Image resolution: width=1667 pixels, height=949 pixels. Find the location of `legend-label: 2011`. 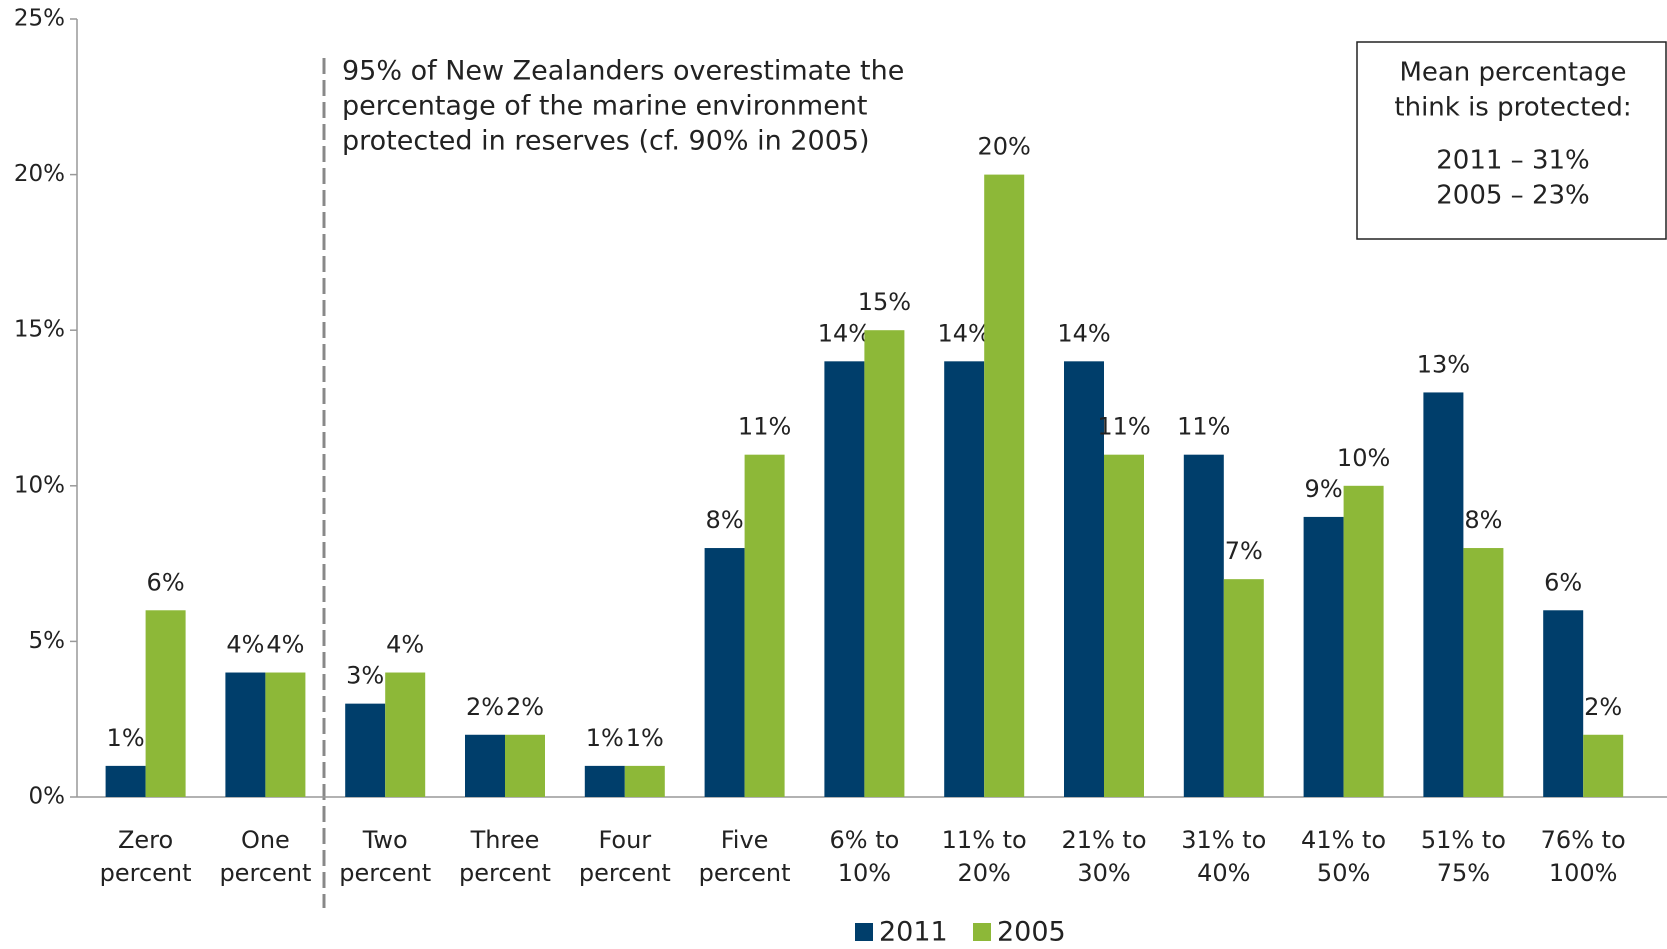

legend-label: 2011 is located at coordinates (913, 932).